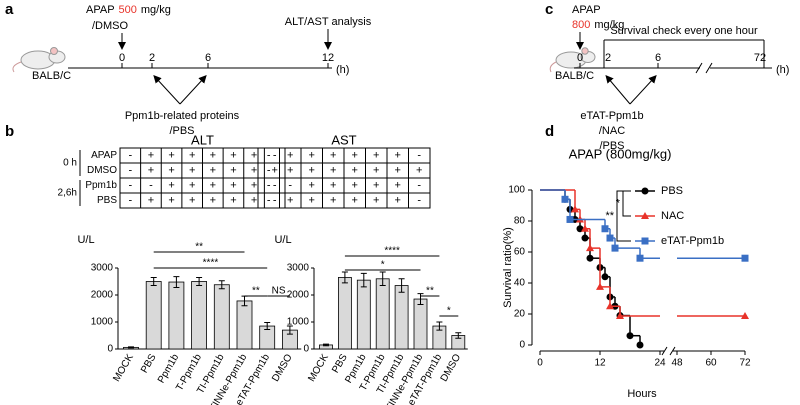  What do you see at coordinates (760, 58) in the screenshot?
I see `time-label: 72` at bounding box center [760, 58].